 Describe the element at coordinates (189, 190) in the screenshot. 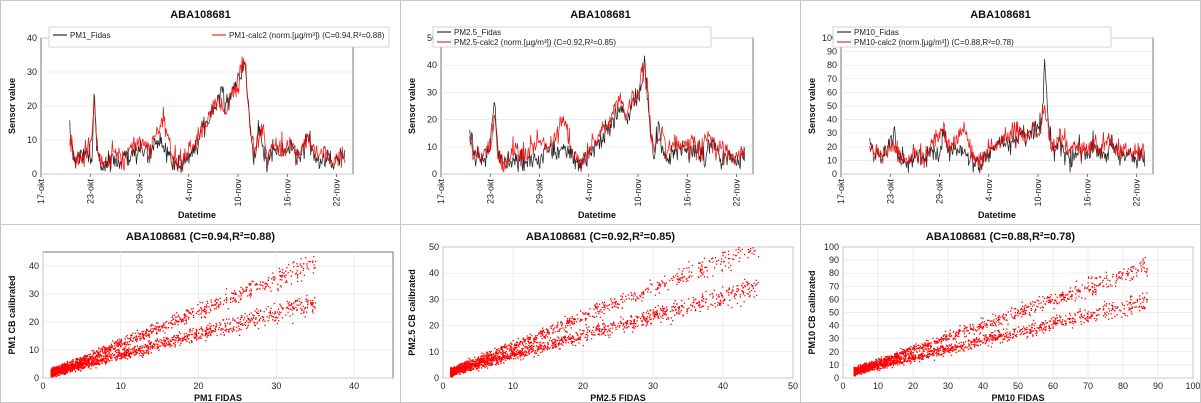

I see `x-tick-label: 4-nov` at that location.